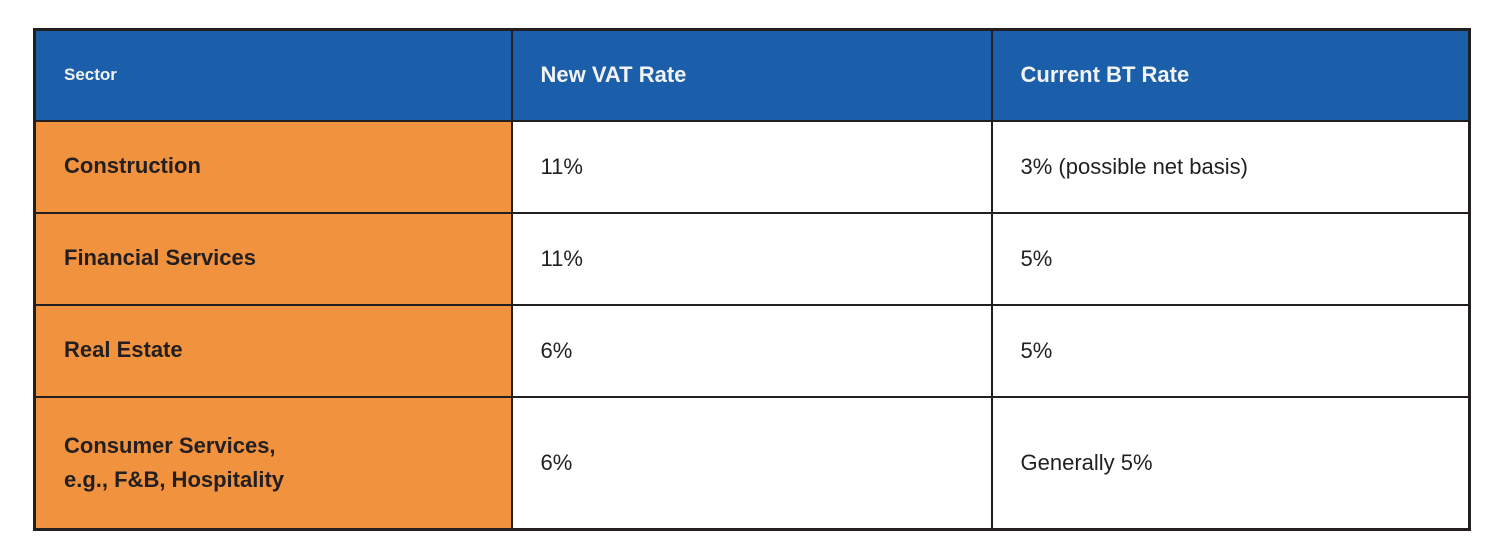 The image size is (1493, 555). I want to click on header-cell-sector: Sector, so click(273, 75).